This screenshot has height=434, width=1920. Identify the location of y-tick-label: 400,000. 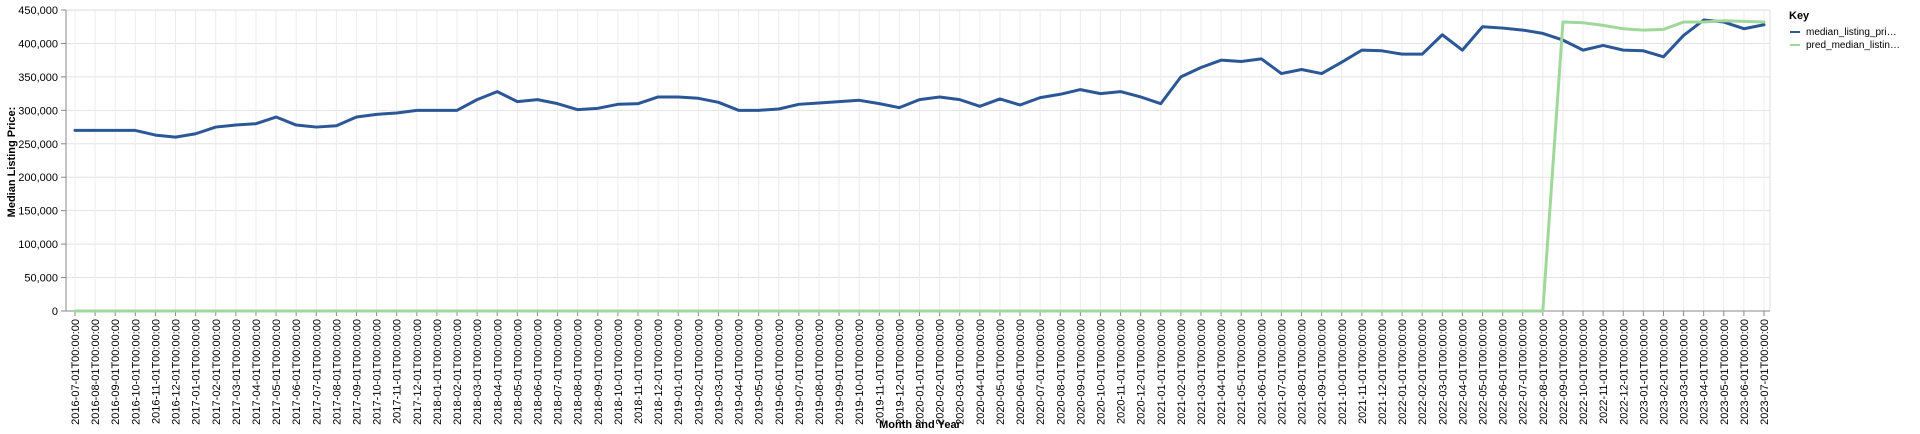
(38, 44).